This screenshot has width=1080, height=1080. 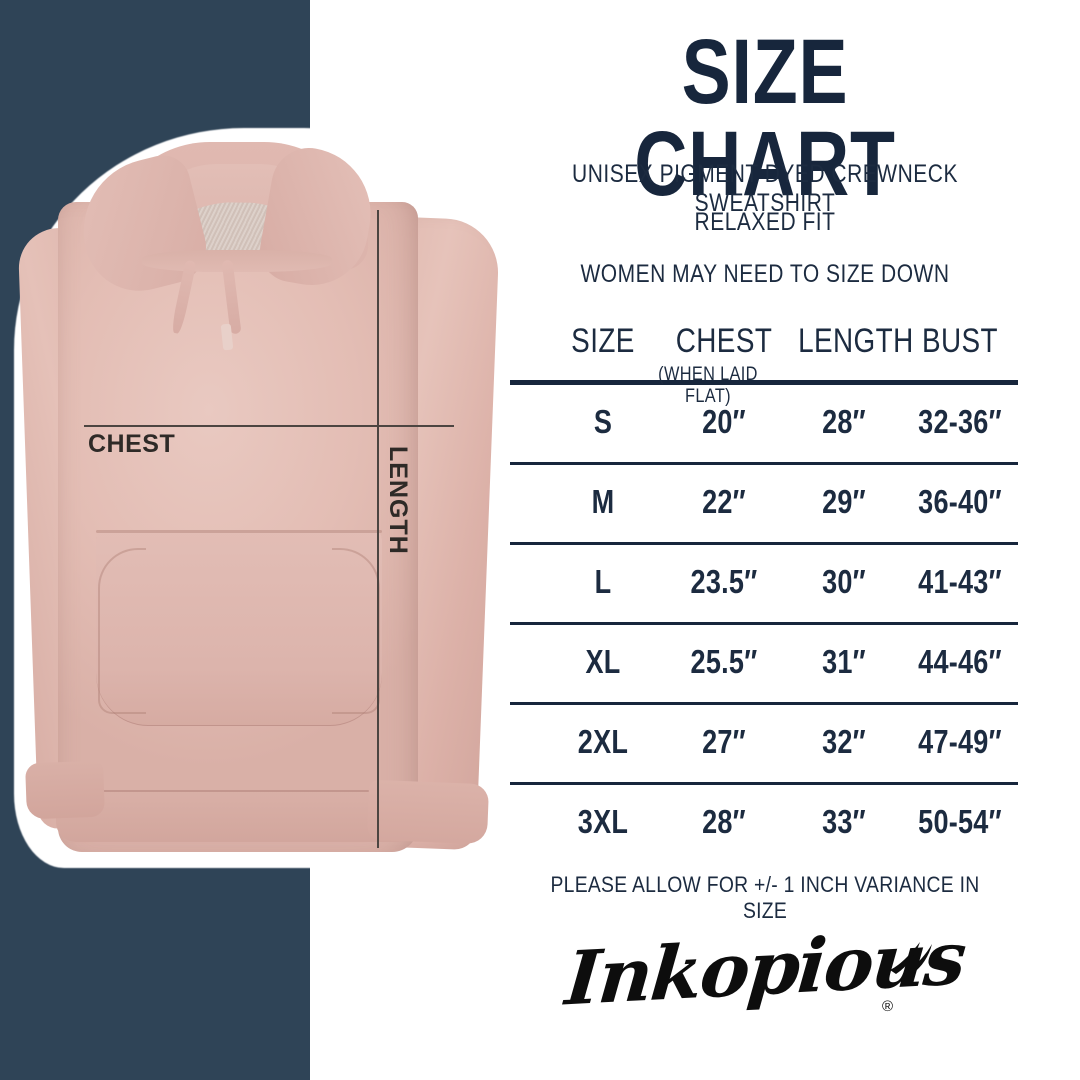 I want to click on subtitle-fit: RELAXED FIT, so click(x=765, y=222).